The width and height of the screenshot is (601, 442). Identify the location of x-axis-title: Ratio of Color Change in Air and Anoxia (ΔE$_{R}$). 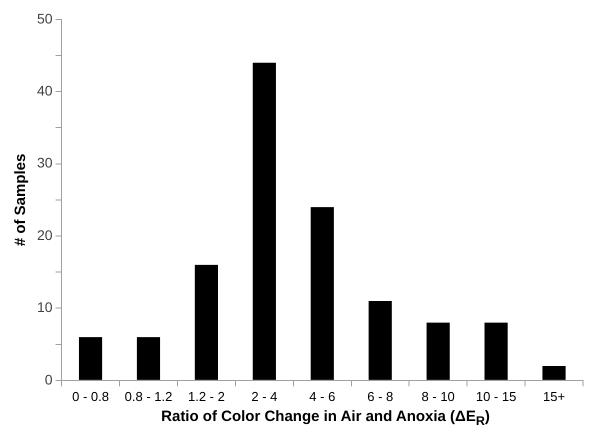
(325, 418).